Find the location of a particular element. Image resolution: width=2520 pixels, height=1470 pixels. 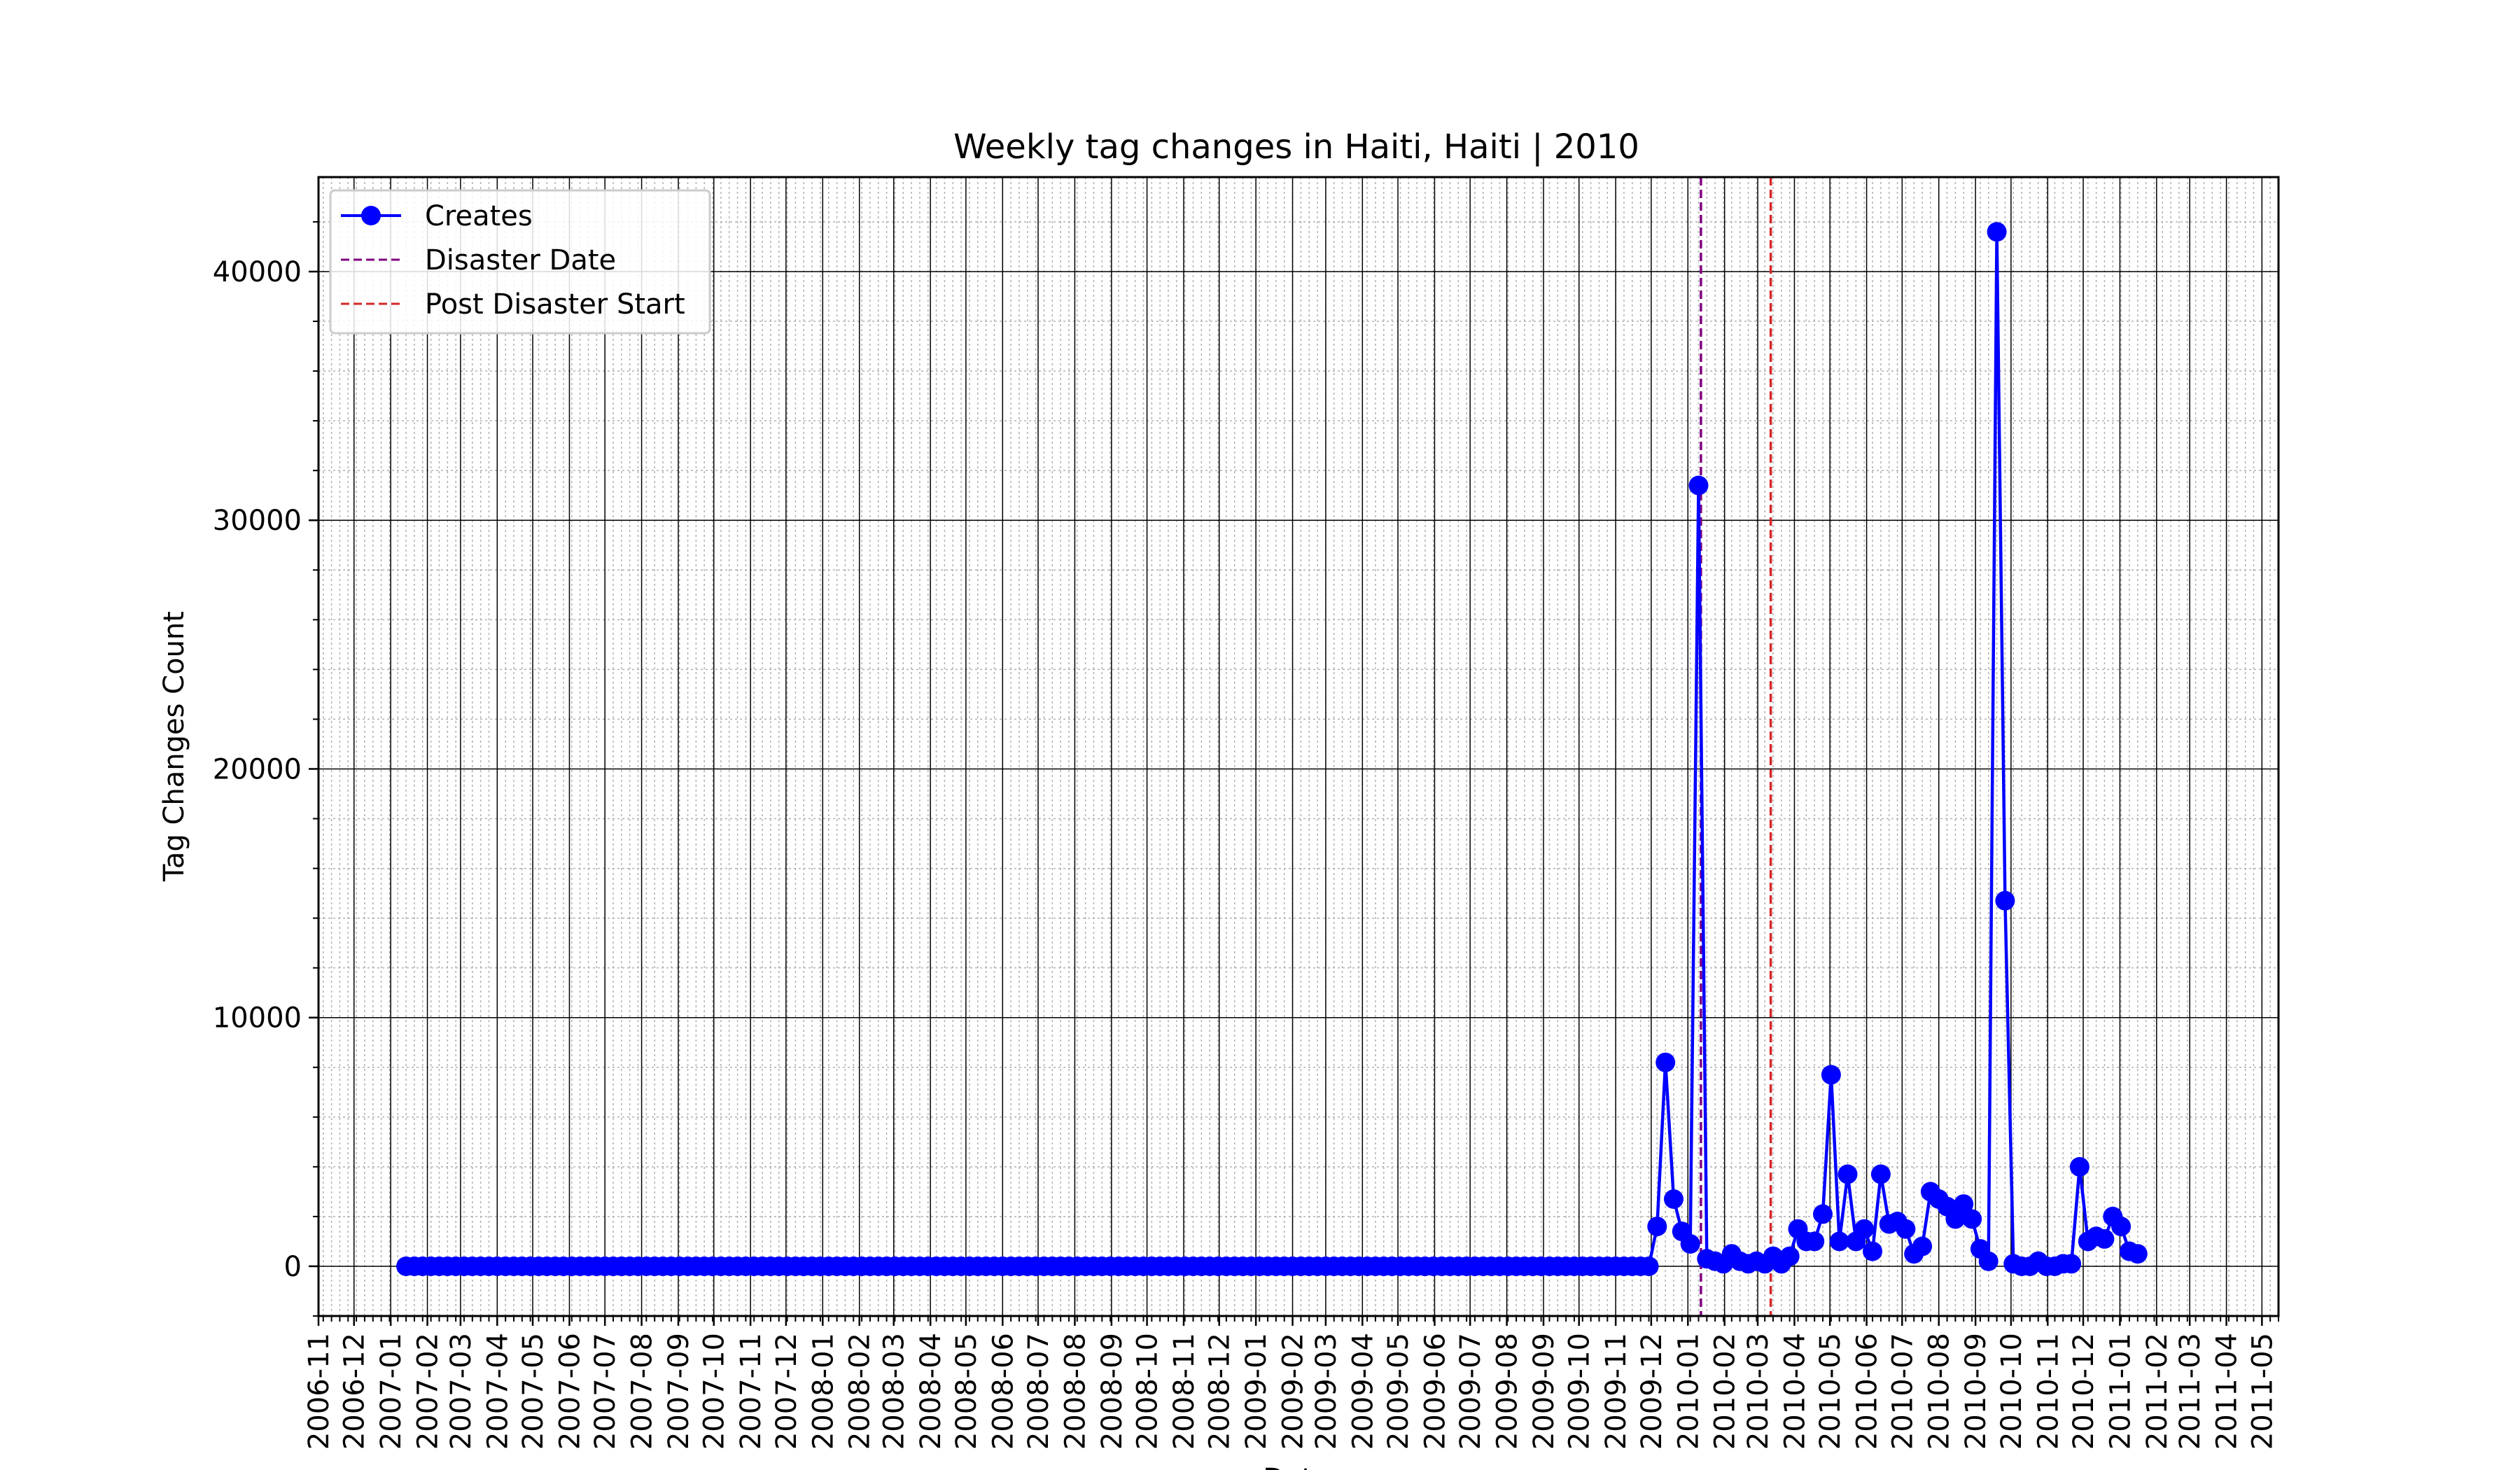

x-tick-label: 2009-10 is located at coordinates (1580, 1391).